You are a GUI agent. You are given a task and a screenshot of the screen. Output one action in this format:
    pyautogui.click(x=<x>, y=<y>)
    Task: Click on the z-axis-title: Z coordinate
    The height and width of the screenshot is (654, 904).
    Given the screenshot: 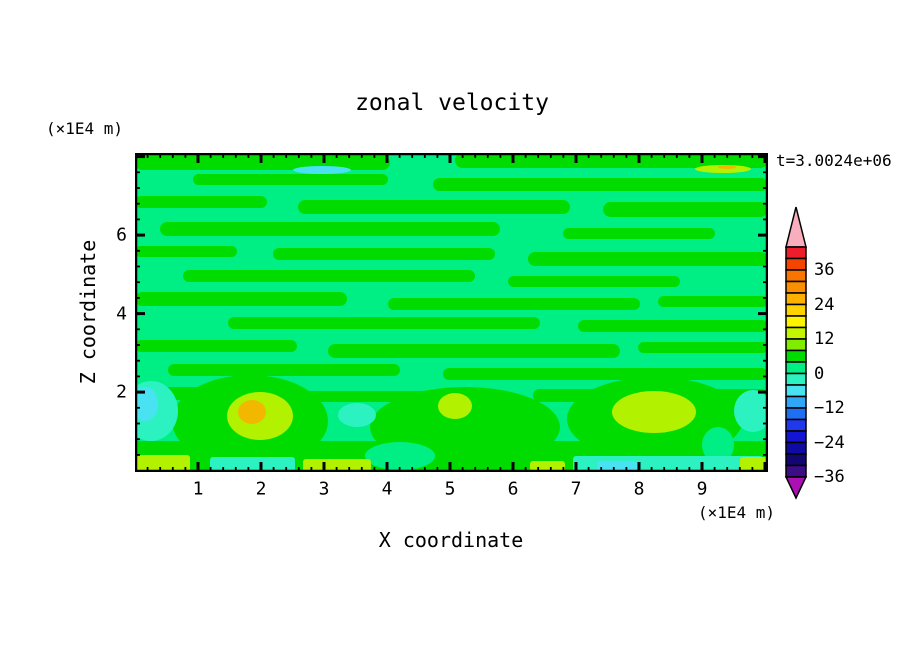 What is the action you would take?
    pyautogui.click(x=88, y=312)
    